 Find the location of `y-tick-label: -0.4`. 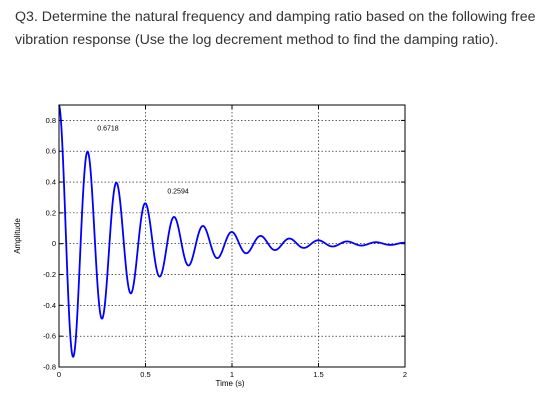

y-tick-label: -0.4 is located at coordinates (49, 305).